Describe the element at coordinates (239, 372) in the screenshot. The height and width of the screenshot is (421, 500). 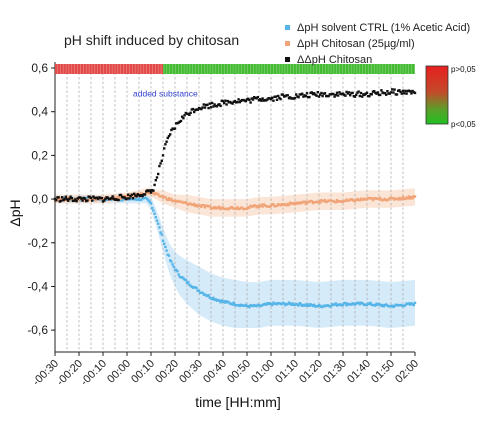
I see `x-tick-label: 00:50` at that location.